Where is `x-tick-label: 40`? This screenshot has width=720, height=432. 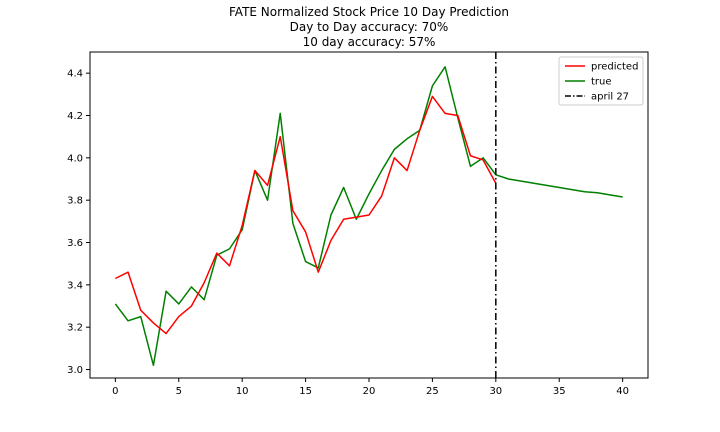 x-tick-label: 40 is located at coordinates (622, 391).